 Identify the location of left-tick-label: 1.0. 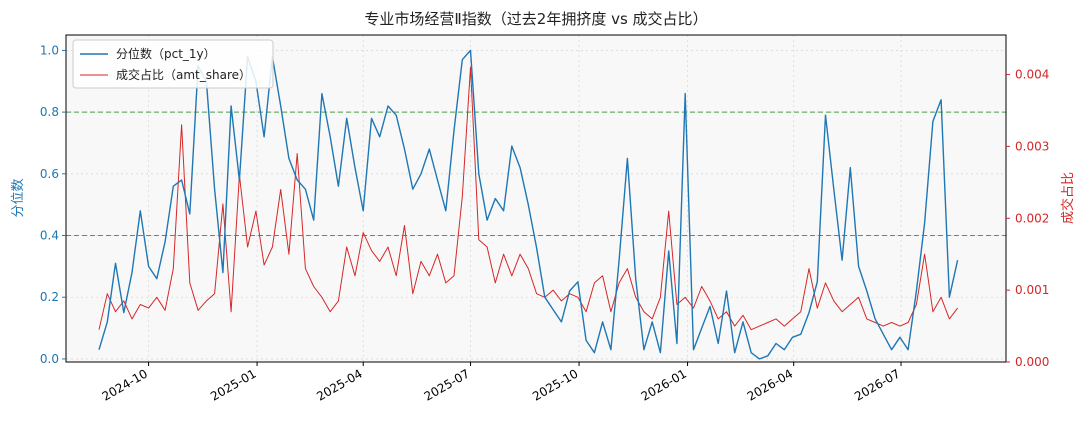
(49, 50).